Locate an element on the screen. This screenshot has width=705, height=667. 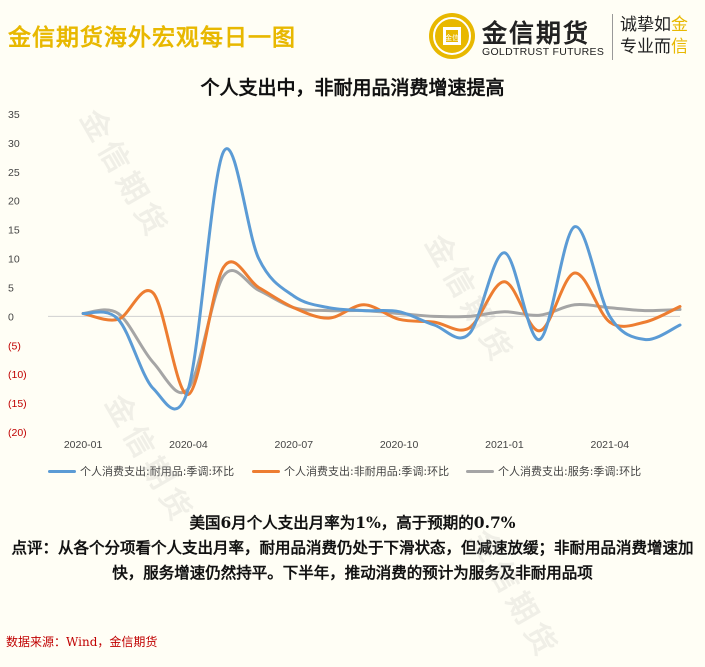
legend-swatch-services is located at coordinates (480, 471).